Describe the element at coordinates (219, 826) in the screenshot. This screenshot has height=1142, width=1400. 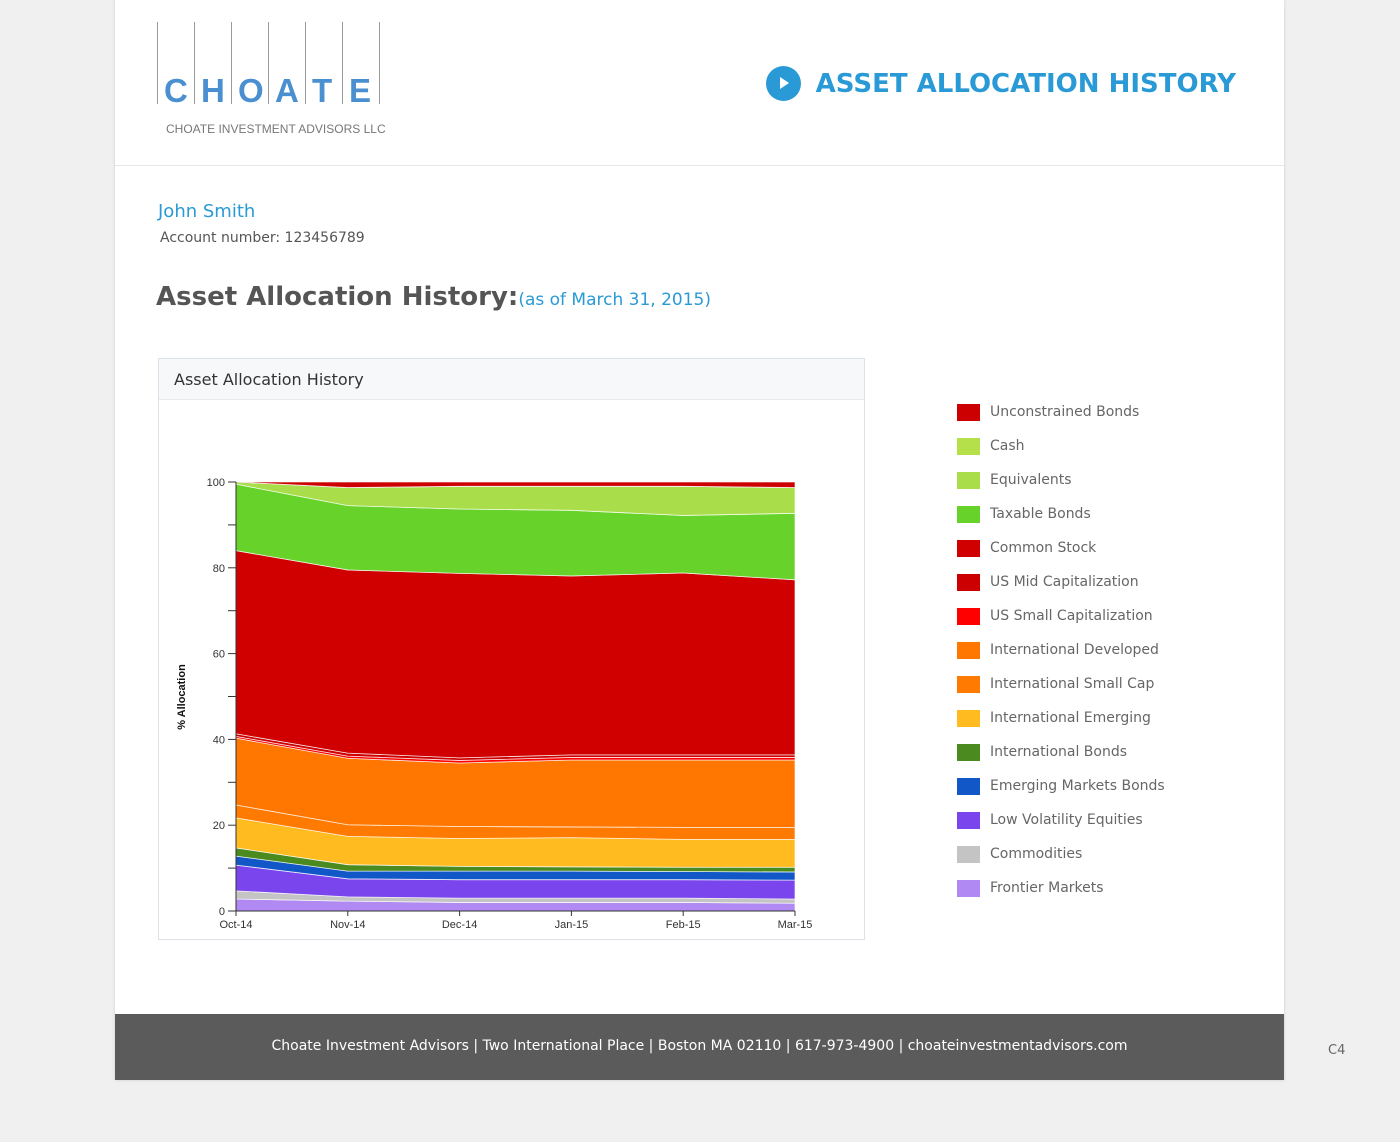
I see `y-tick-label: 20` at that location.